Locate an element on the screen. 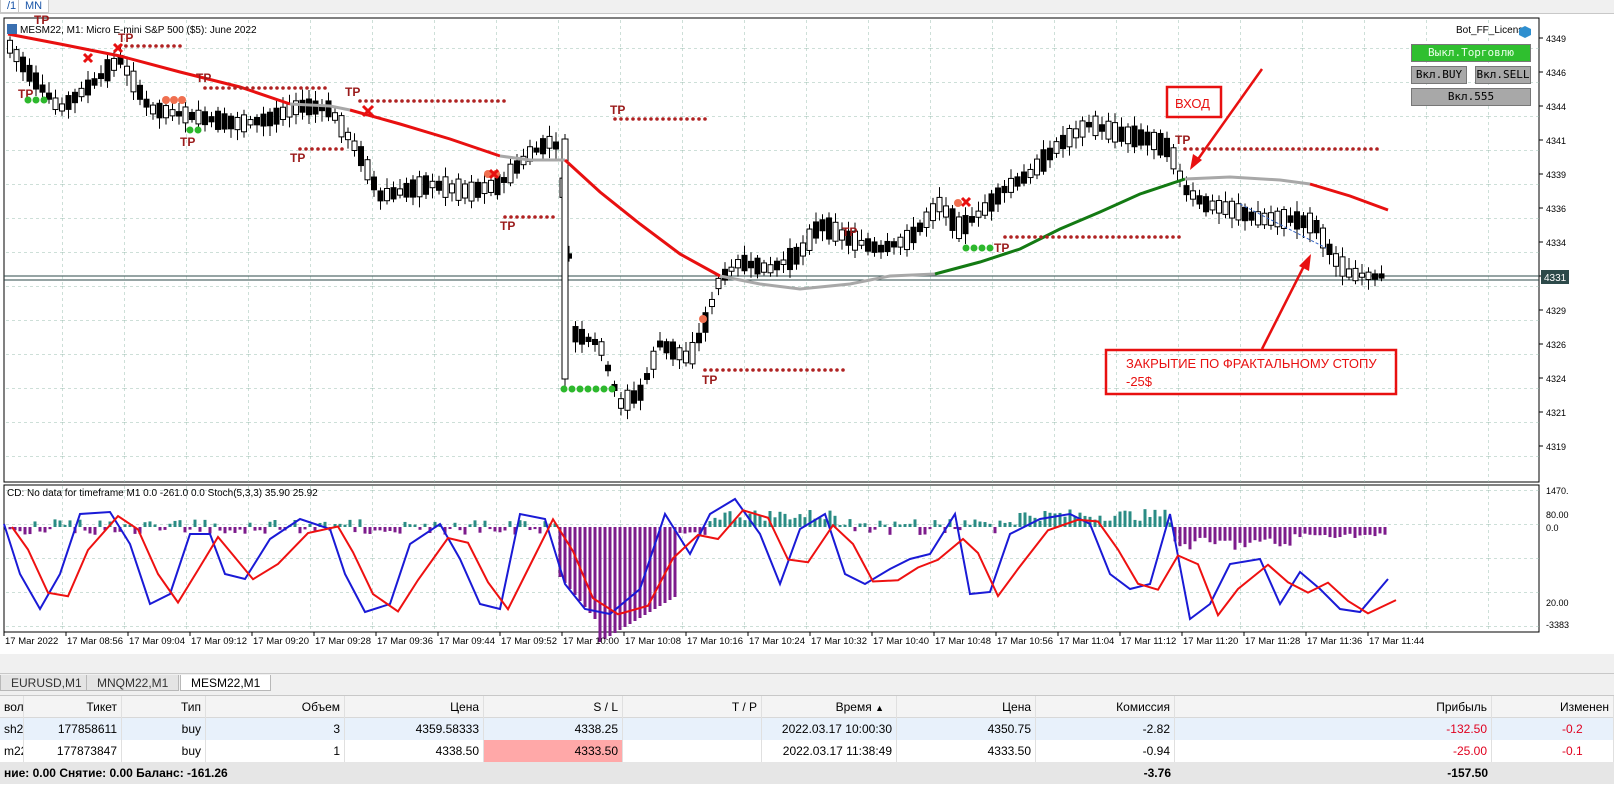 The width and height of the screenshot is (1614, 792). indicator-axis-label: 1470. is located at coordinates (1557, 491).